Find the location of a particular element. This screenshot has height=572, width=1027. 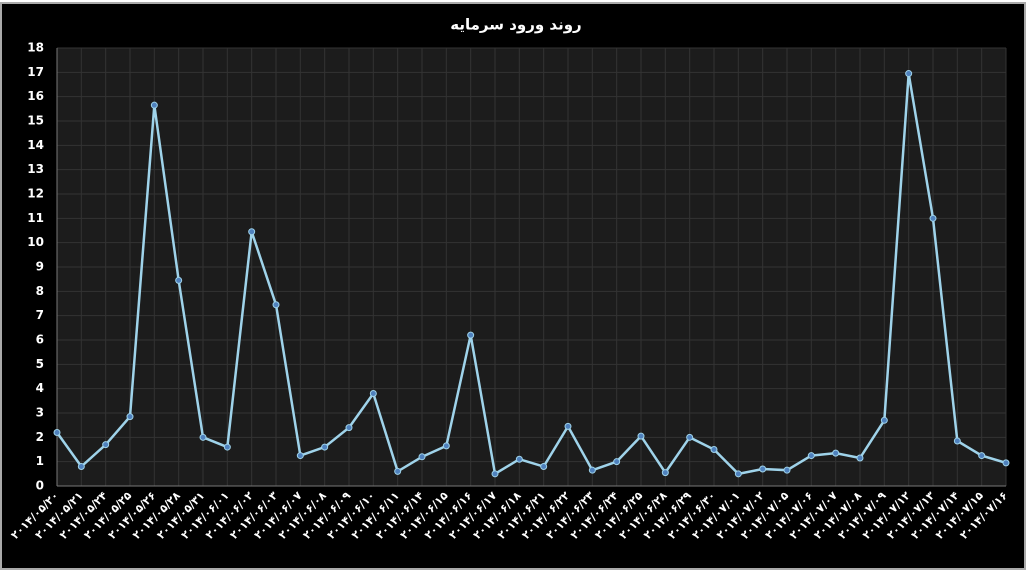

y-tick-label: 16 is located at coordinates (35, 96).